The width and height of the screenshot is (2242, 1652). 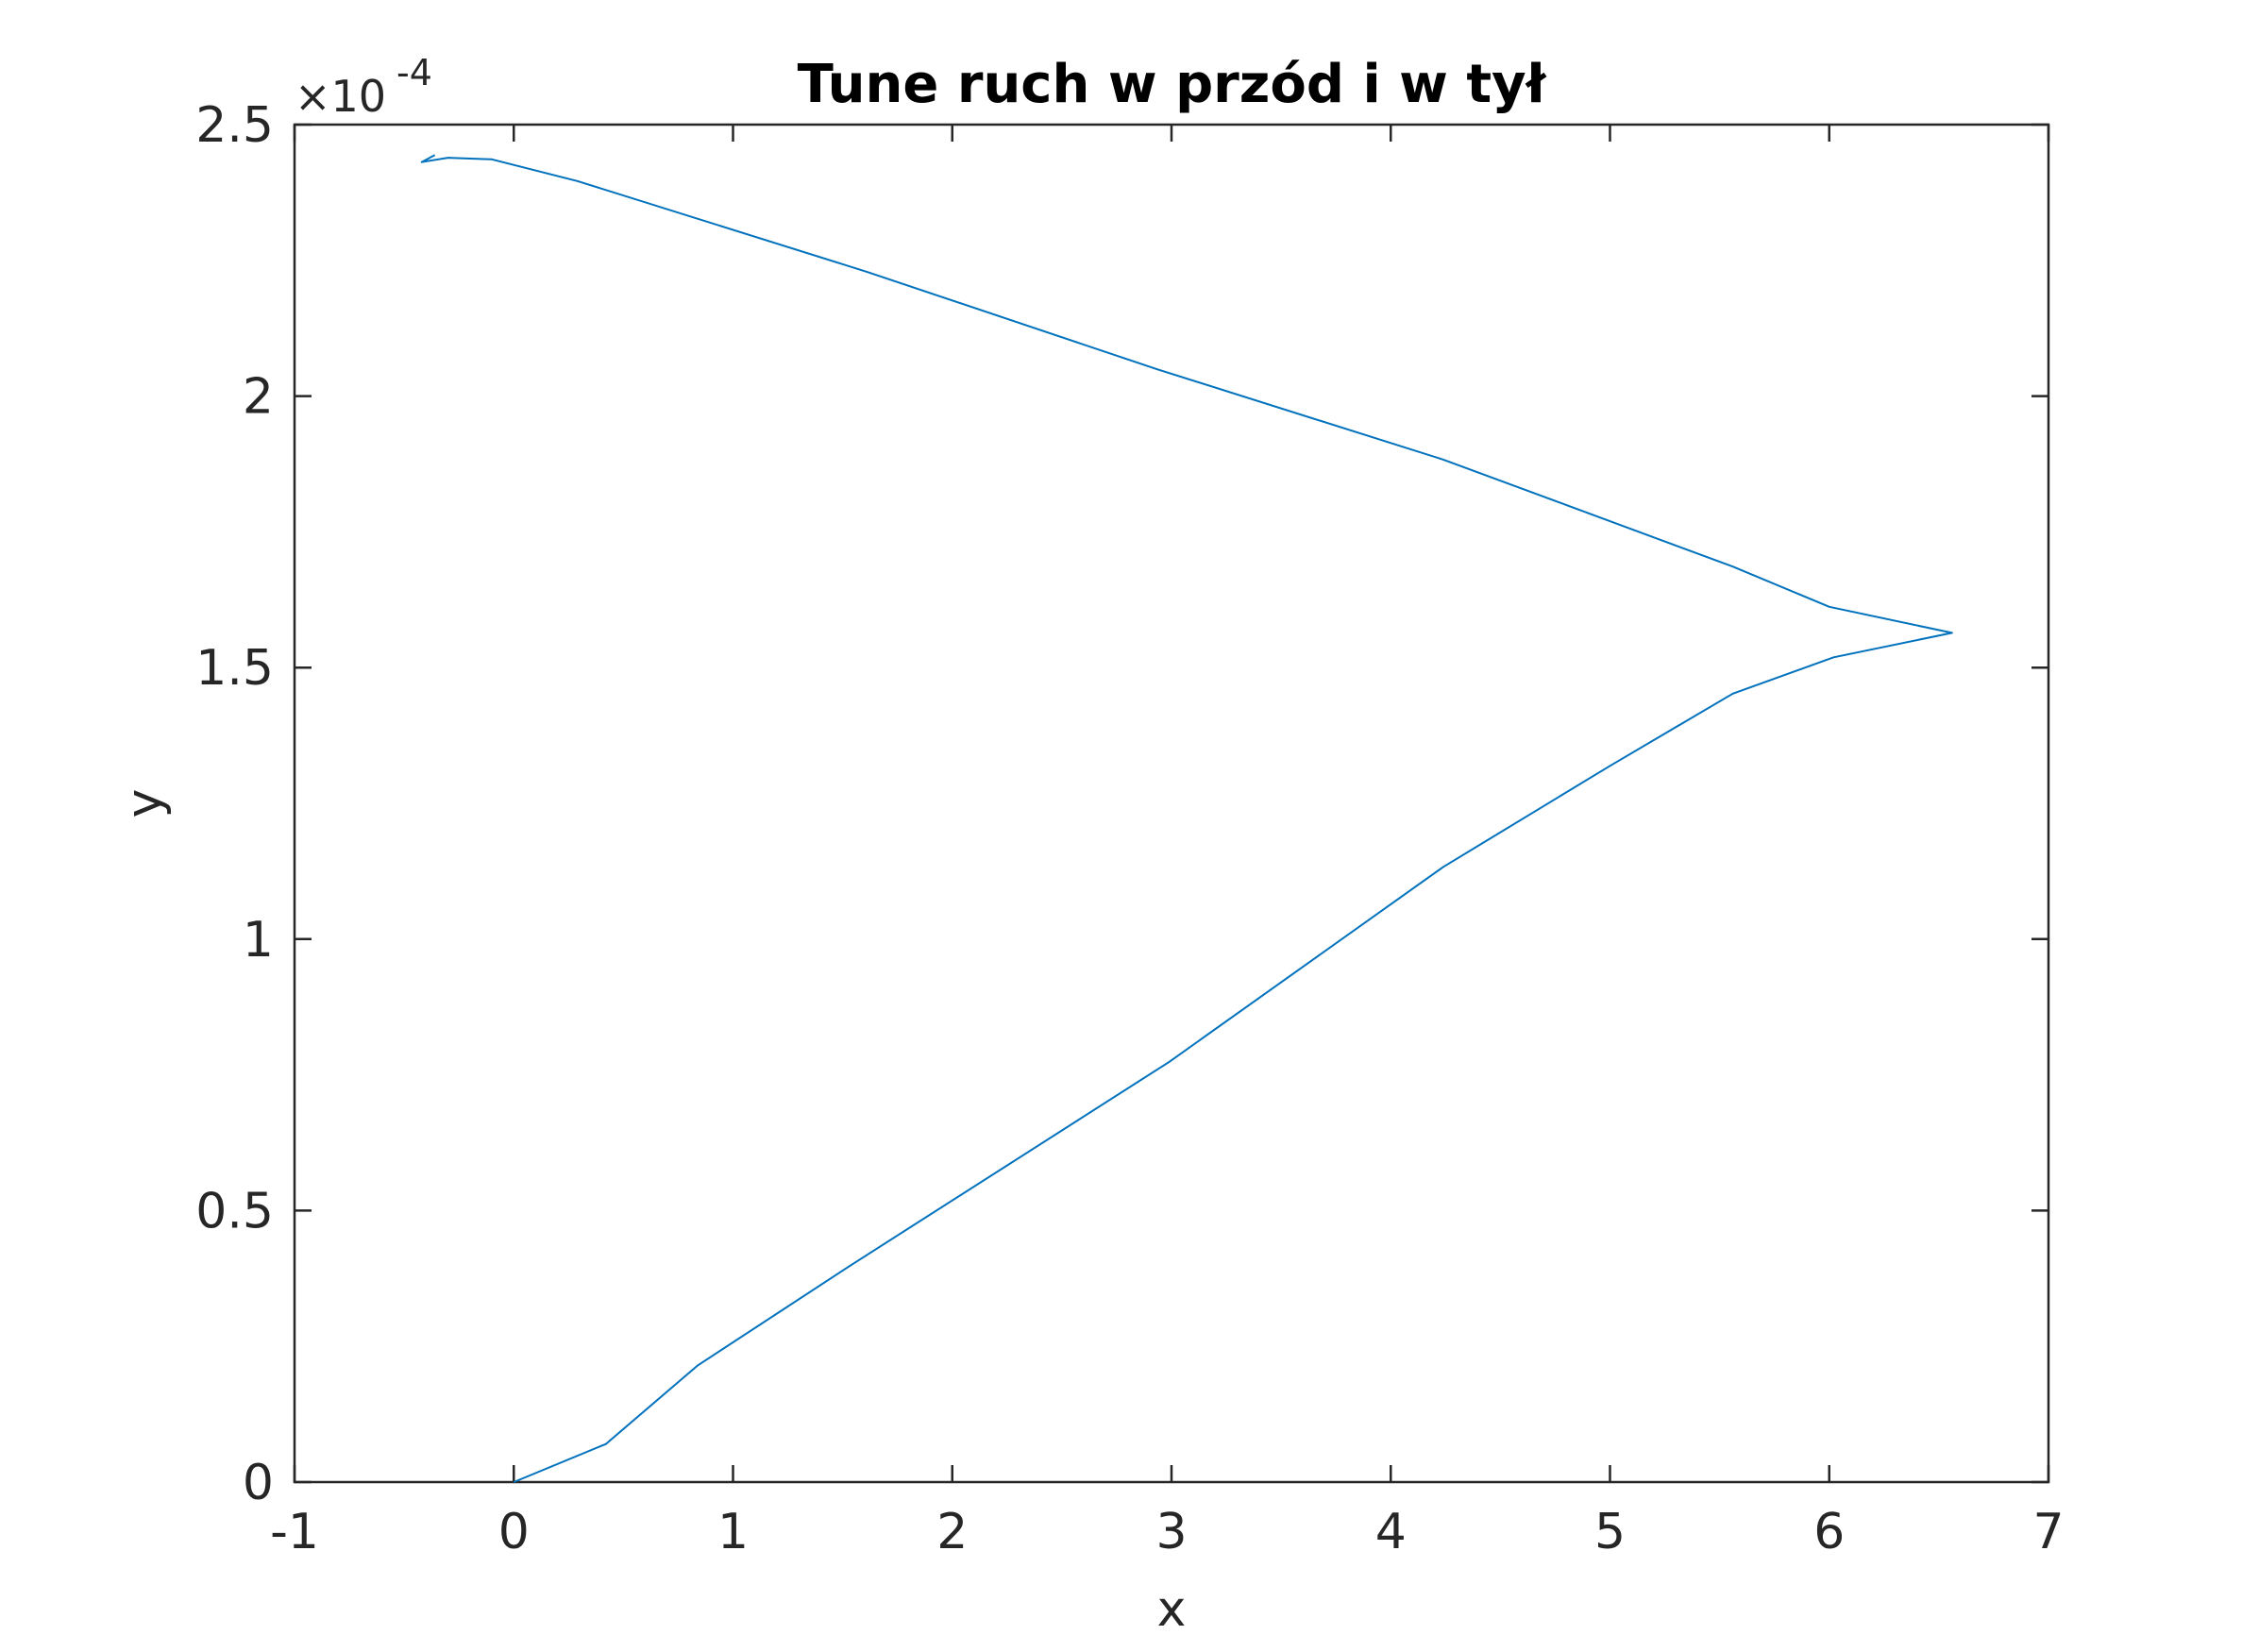 I want to click on chart-title: Tune ruch w przód i w tył, so click(x=1172, y=84).